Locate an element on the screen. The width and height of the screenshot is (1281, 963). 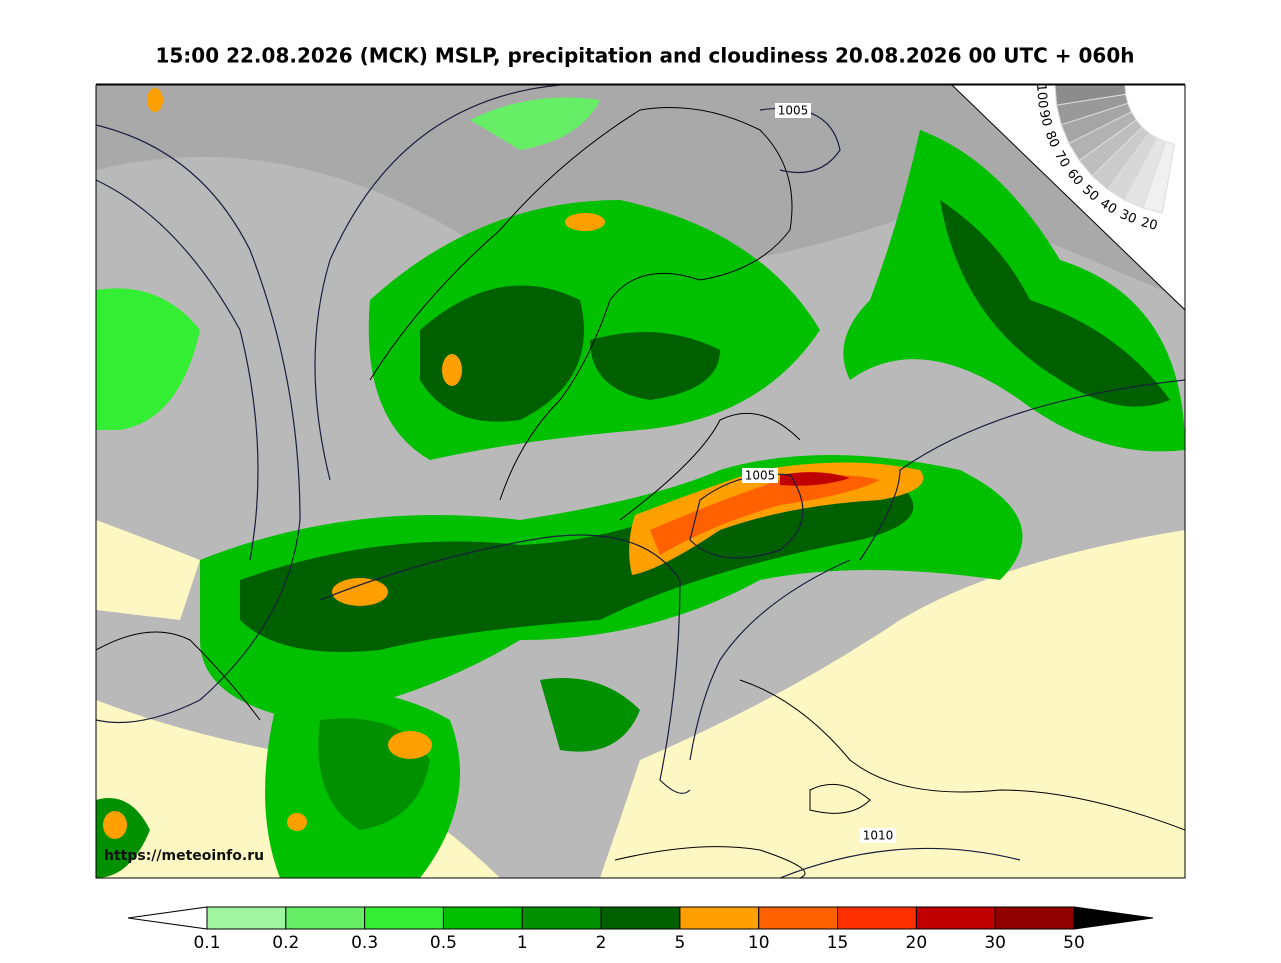
source-url: https://meteoinfo.ru is located at coordinates (184, 856).